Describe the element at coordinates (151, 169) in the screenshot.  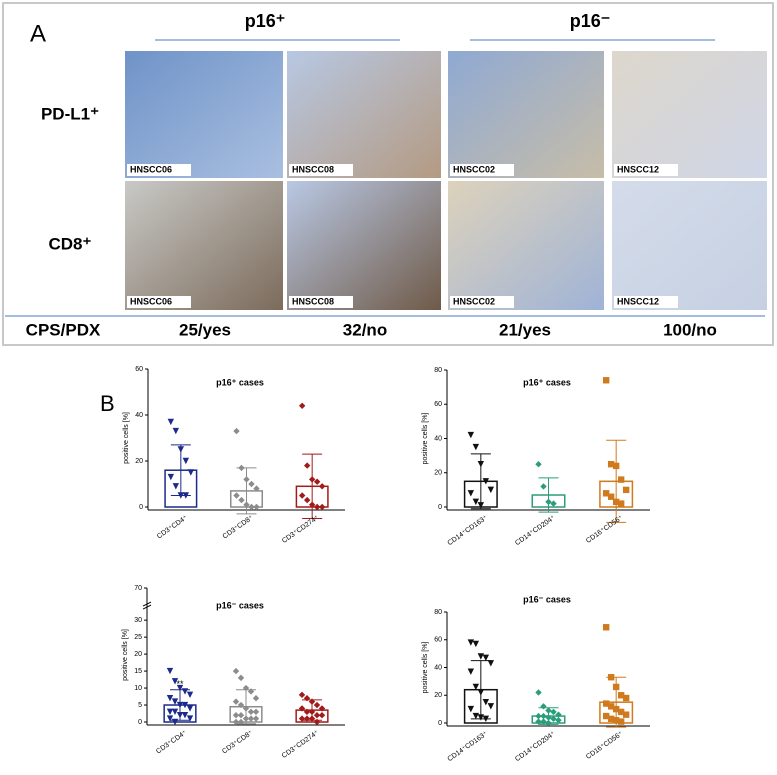
I see `image-label: HNSCC06` at that location.